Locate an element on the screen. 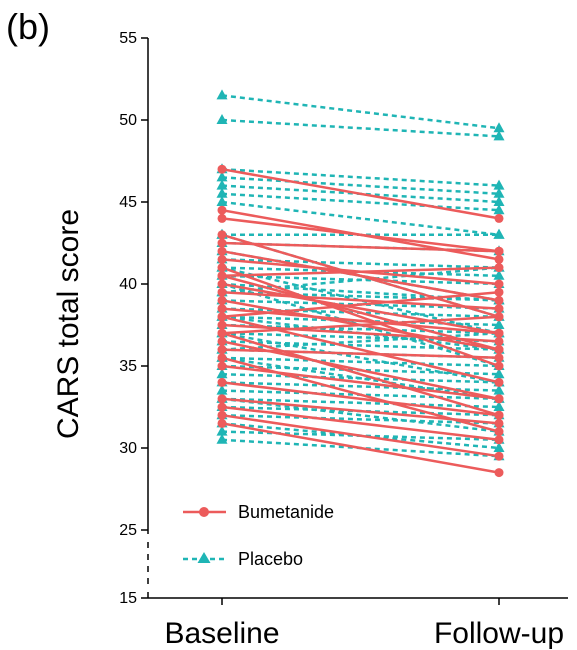 The image size is (577, 650). y-tick-label: 50 is located at coordinates (128, 120).